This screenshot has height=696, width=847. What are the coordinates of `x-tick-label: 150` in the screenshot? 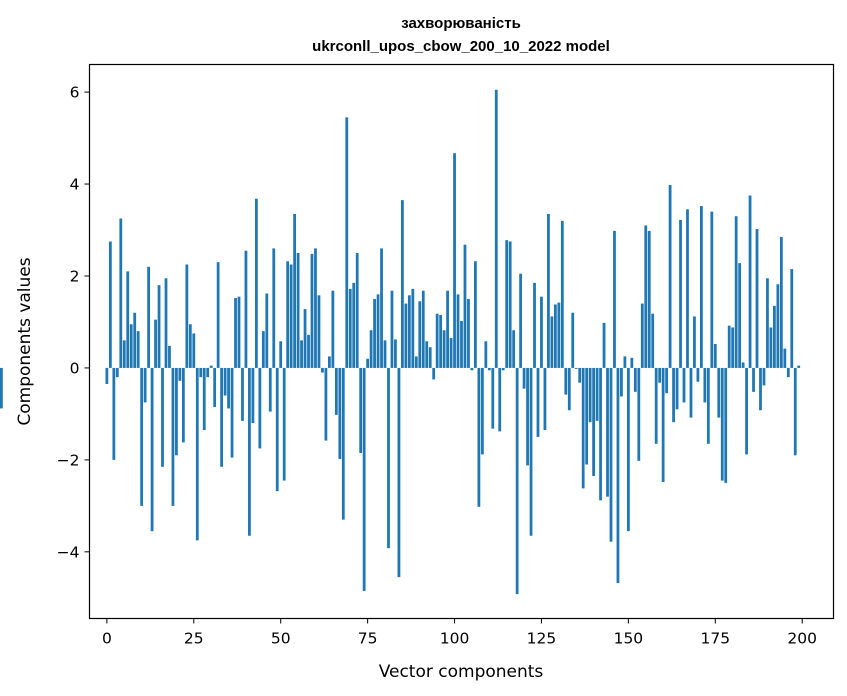 It's located at (629, 639).